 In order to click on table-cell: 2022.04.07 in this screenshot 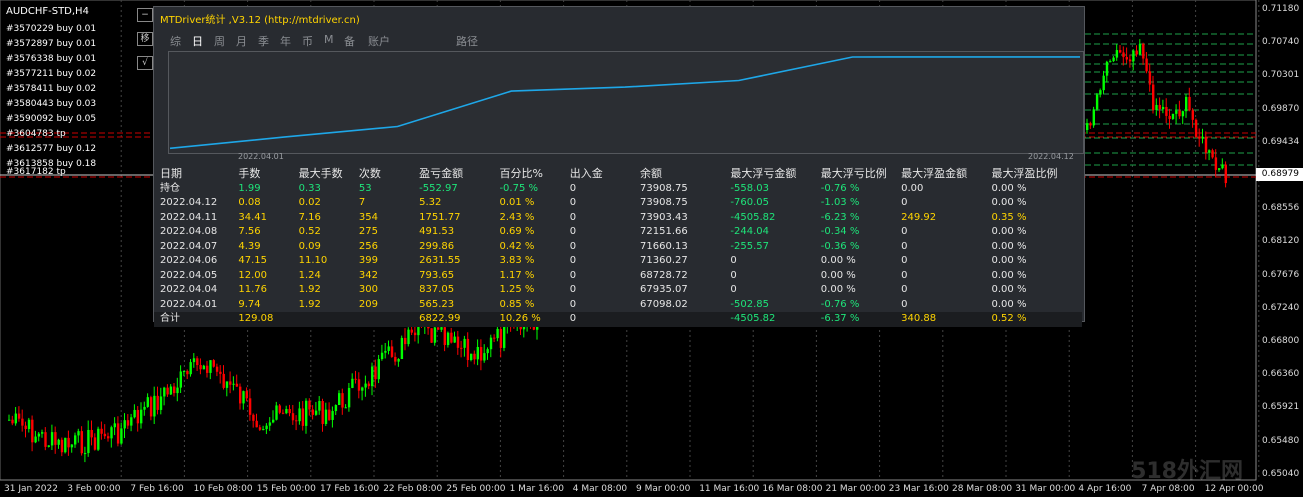, I will do `click(189, 246)`.